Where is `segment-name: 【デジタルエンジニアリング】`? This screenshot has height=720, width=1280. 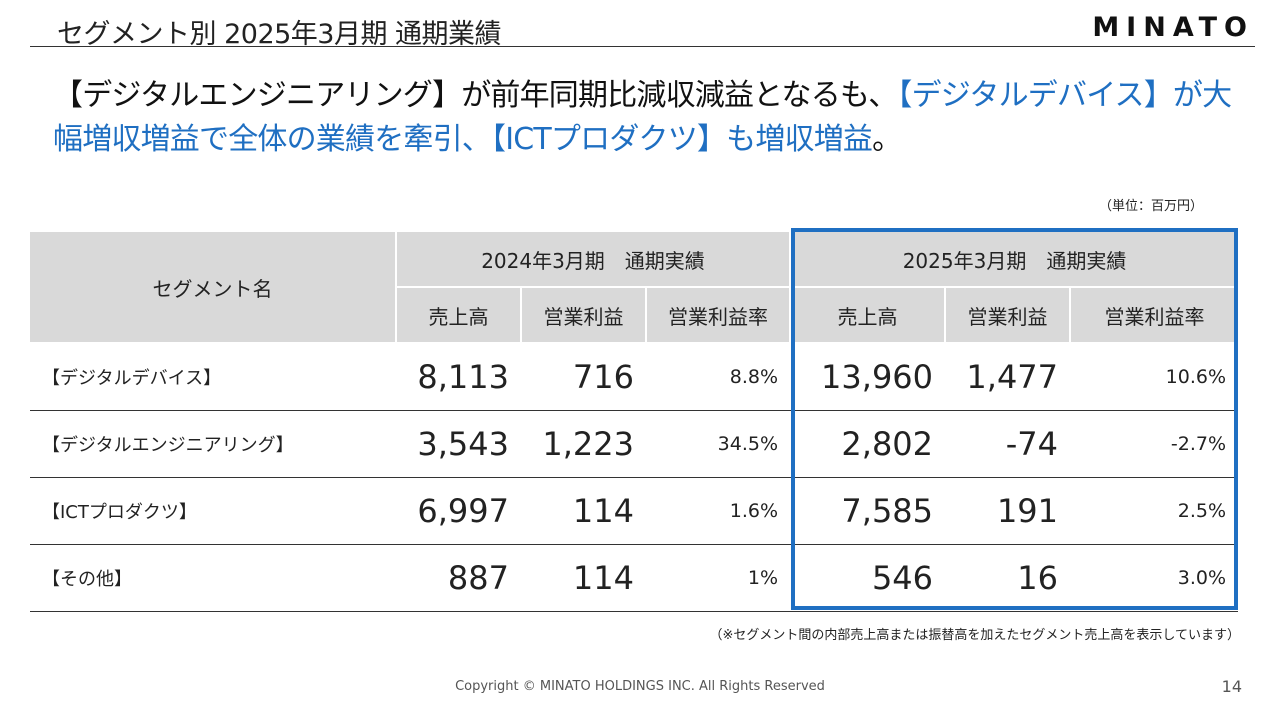 segment-name: 【デジタルエンジニアリング】 is located at coordinates (213, 444).